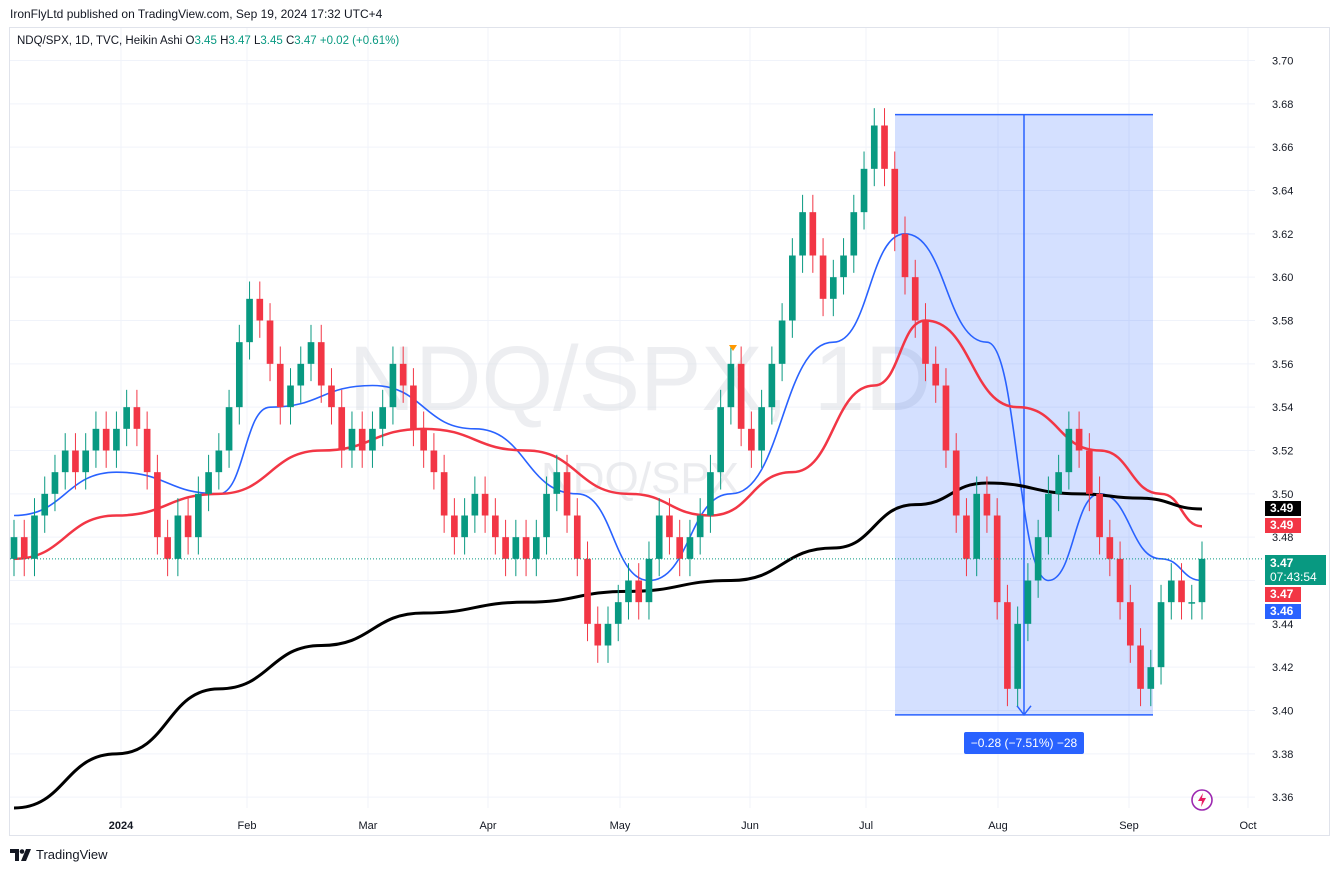 This screenshot has width=1340, height=873. I want to click on y-tick-label: 3.60, so click(1282, 278).